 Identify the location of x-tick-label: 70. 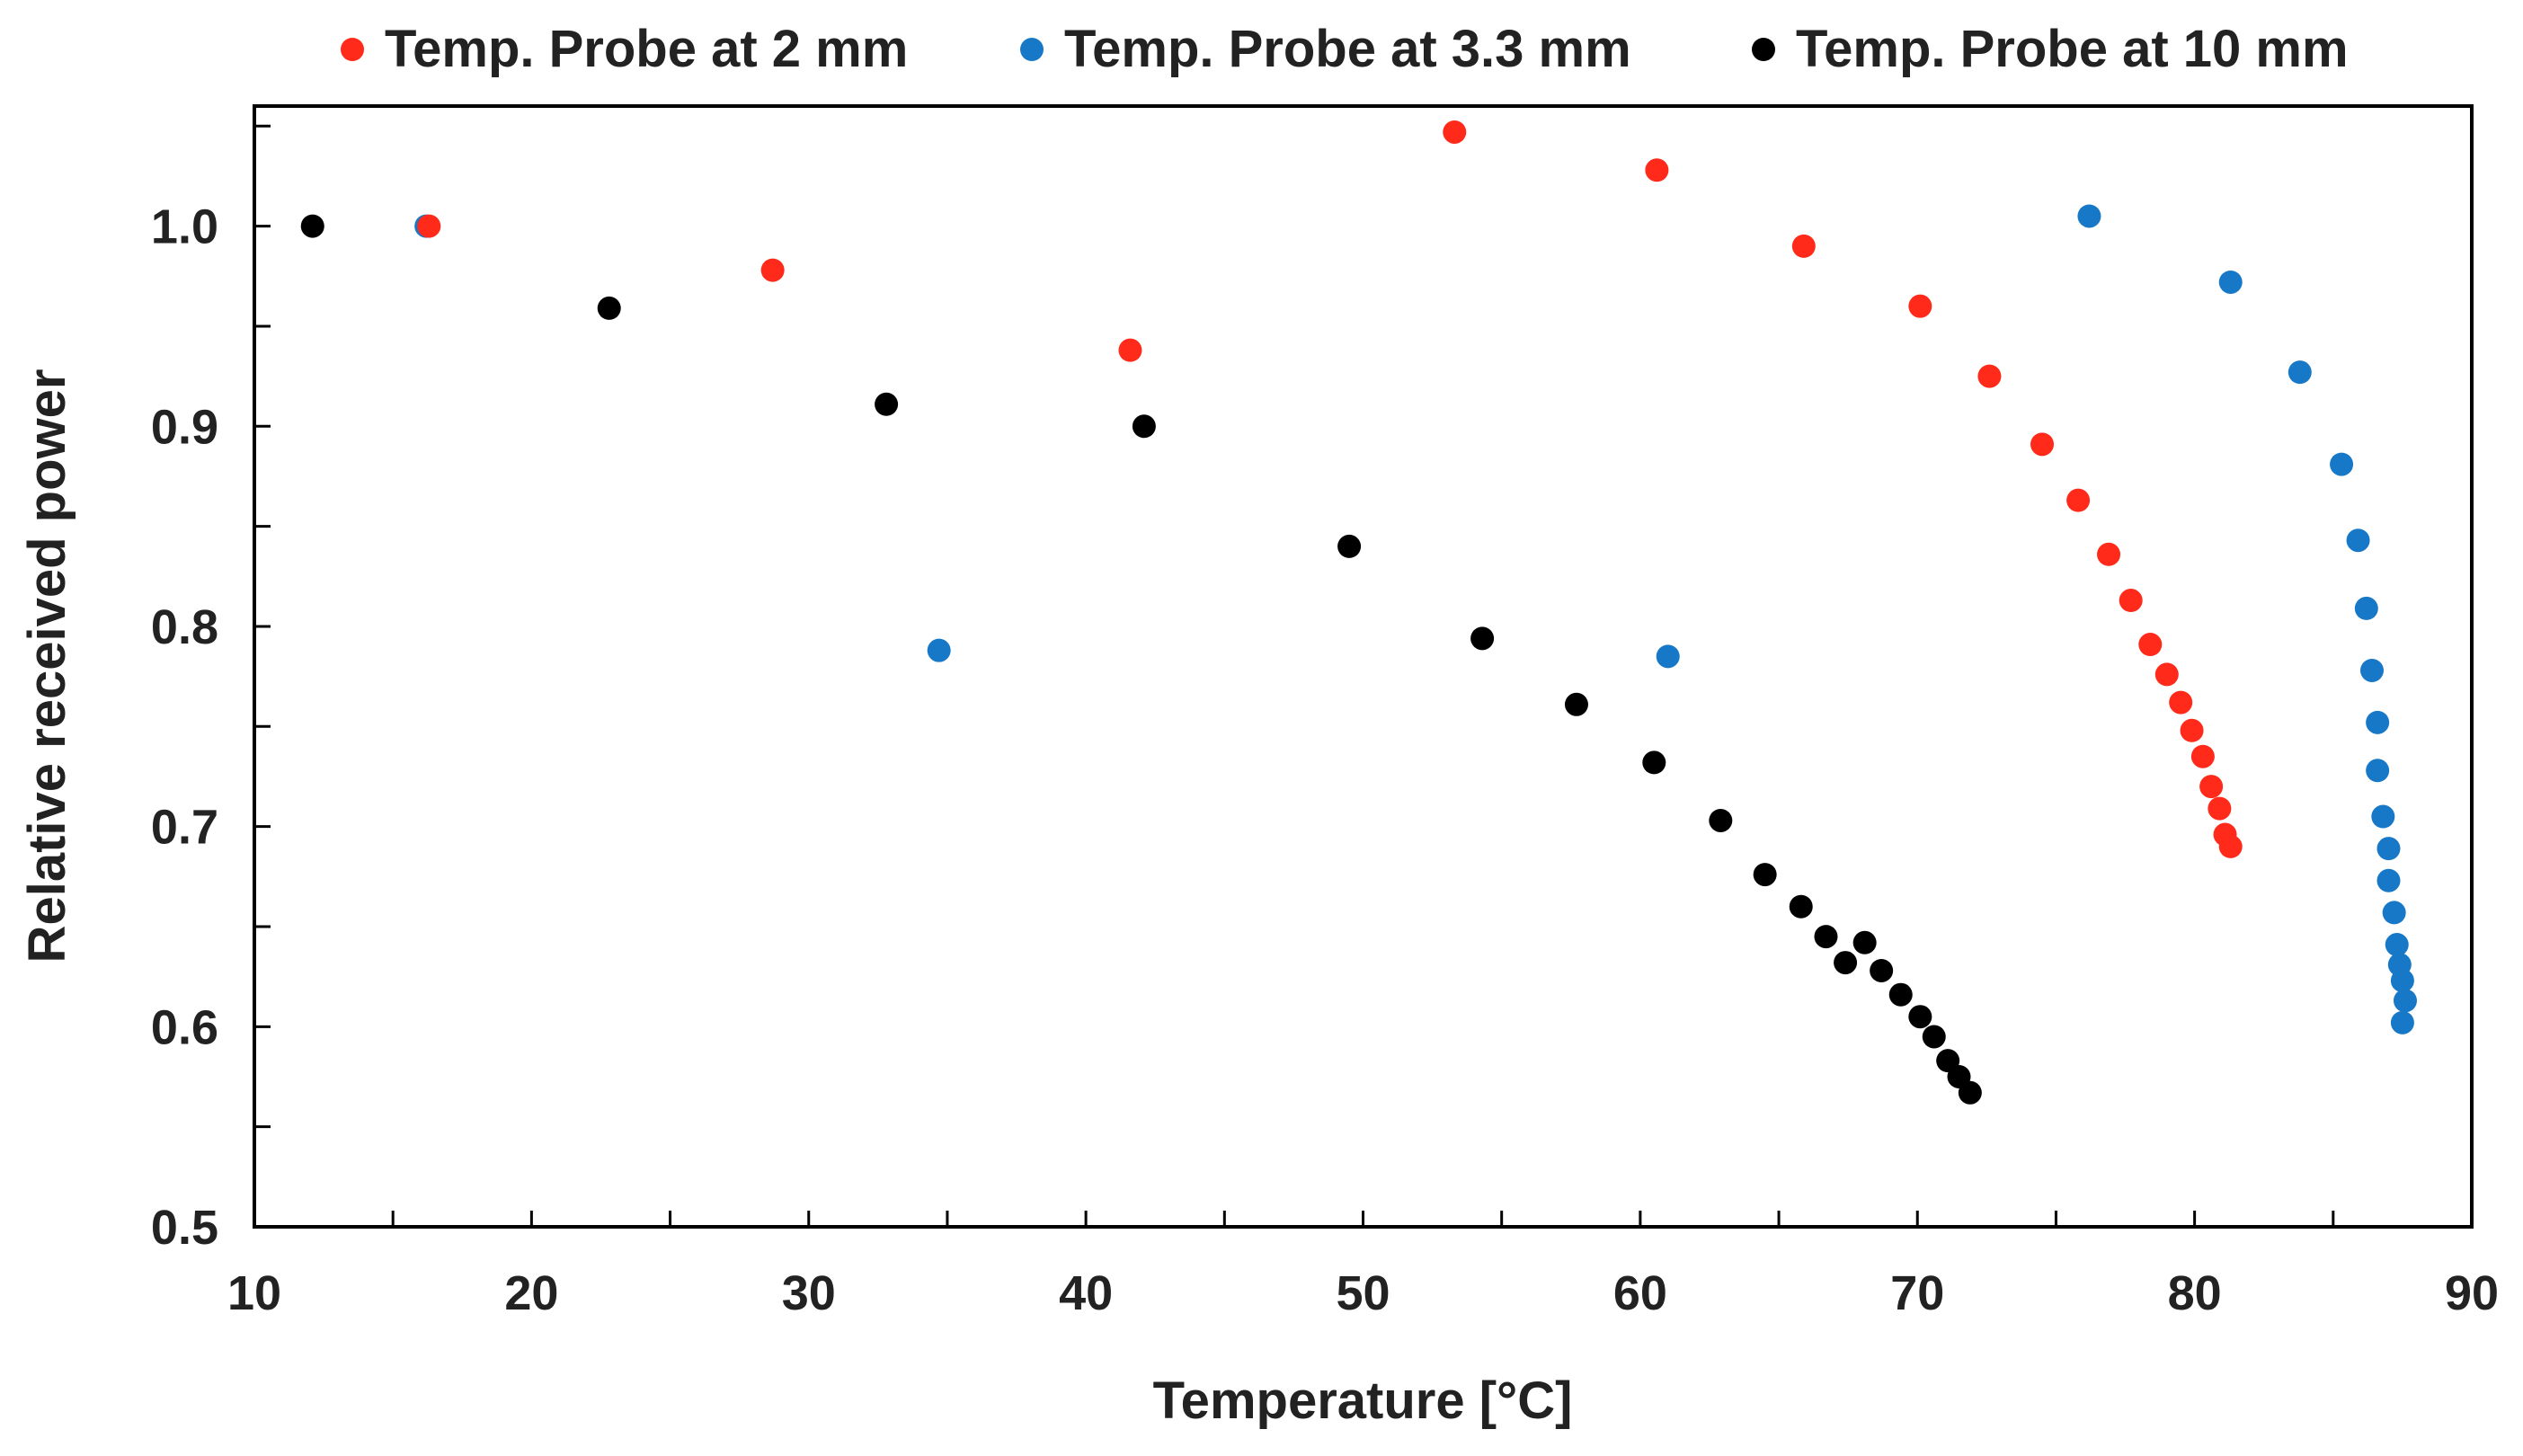
(1917, 1293).